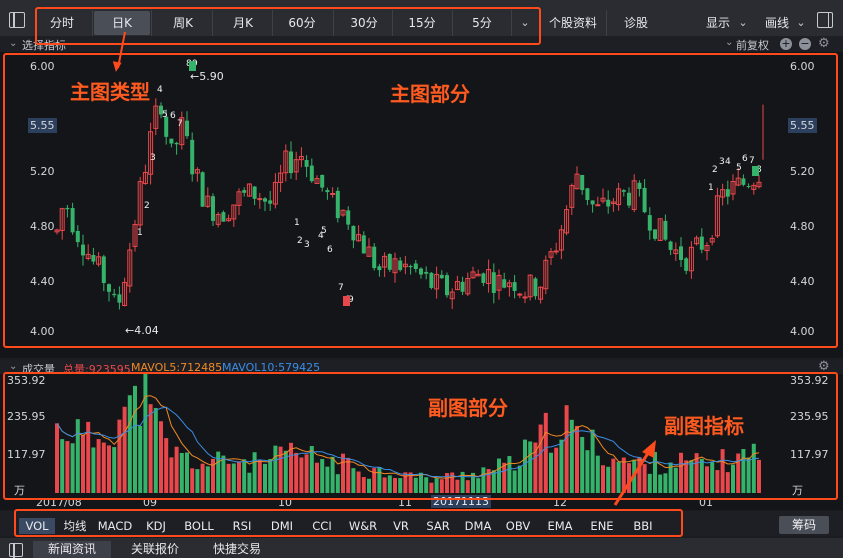 This screenshot has height=558, width=843. I want to click on display-chevron-icon: ⌄, so click(743, 22).